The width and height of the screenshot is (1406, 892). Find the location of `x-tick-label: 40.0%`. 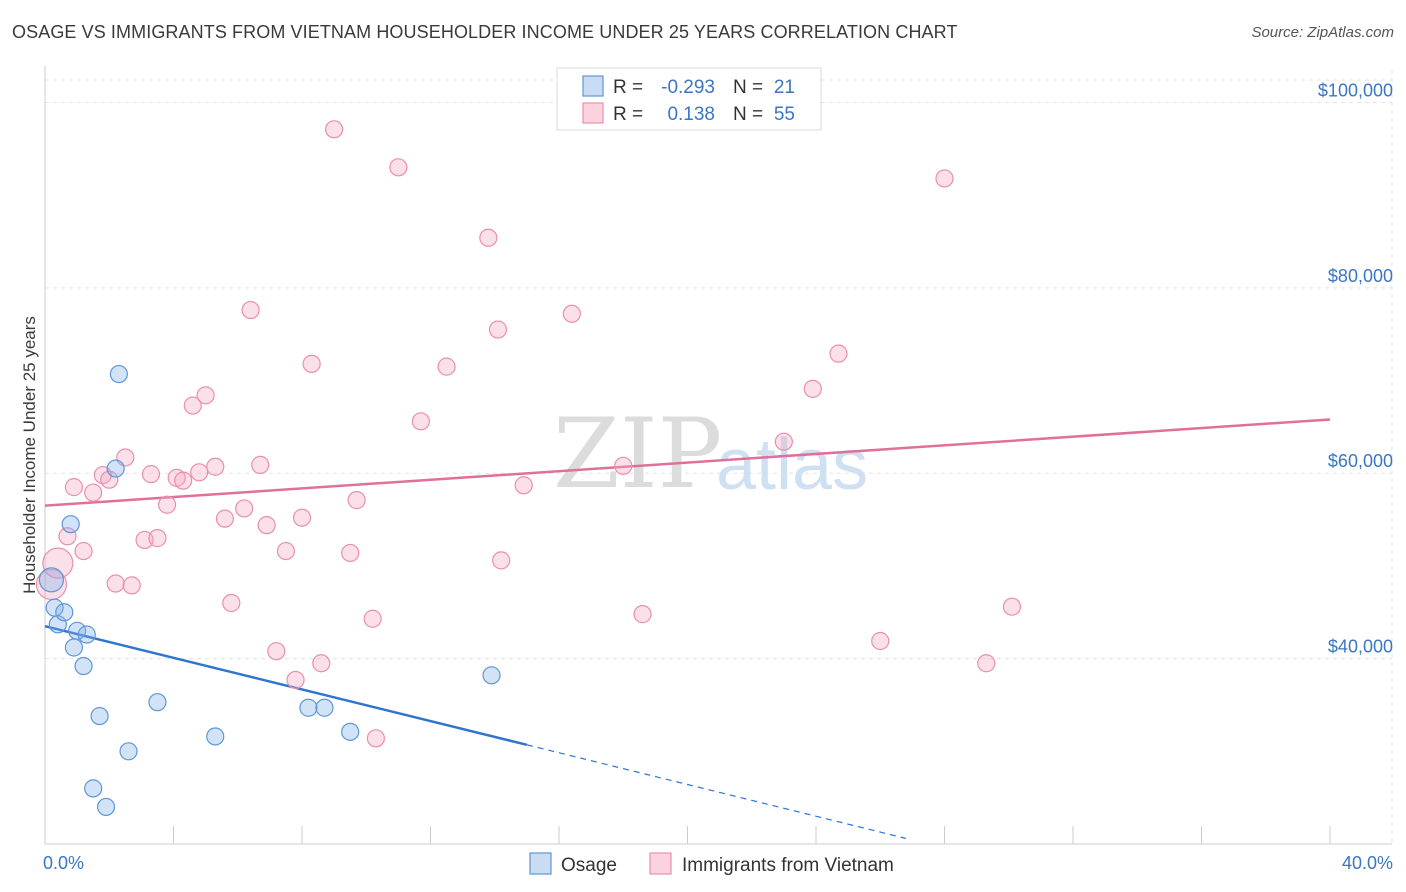

x-tick-label: 40.0% is located at coordinates (1367, 863).